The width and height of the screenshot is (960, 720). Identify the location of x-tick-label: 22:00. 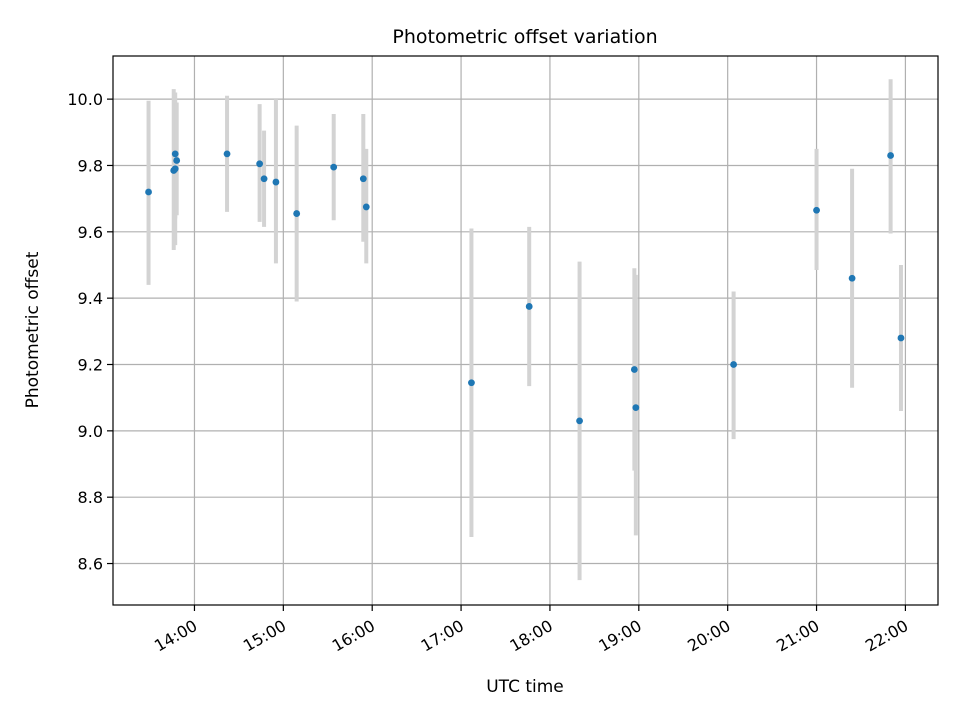
(886, 636).